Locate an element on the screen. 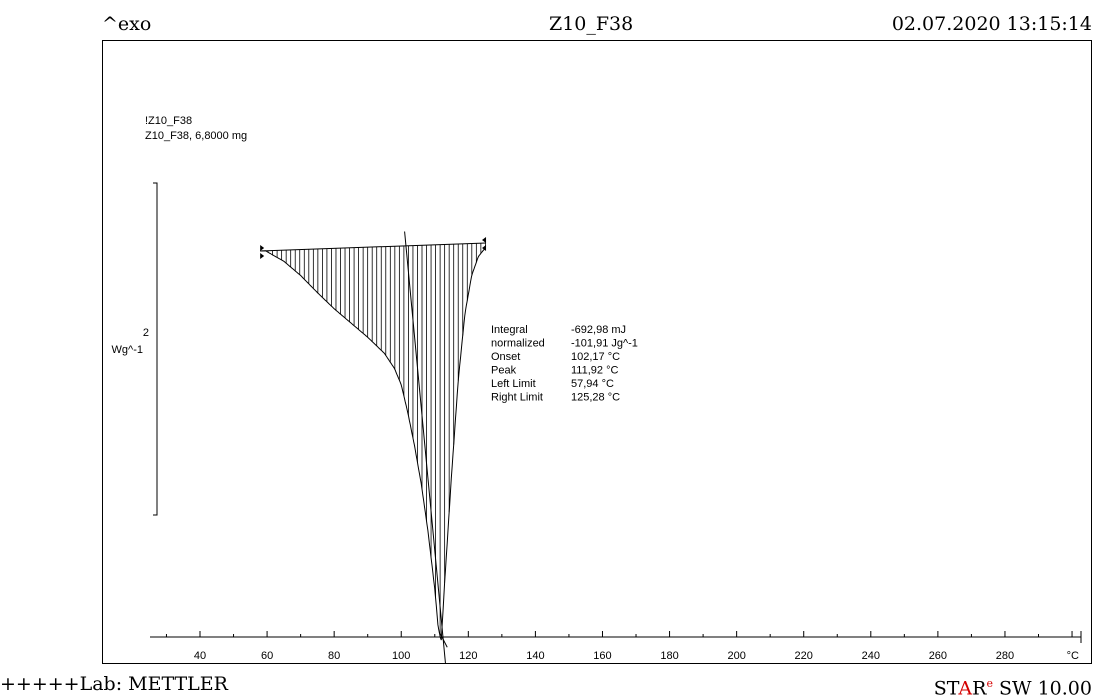 The height and width of the screenshot is (700, 1096). x-tick-label: 40 is located at coordinates (200, 656).